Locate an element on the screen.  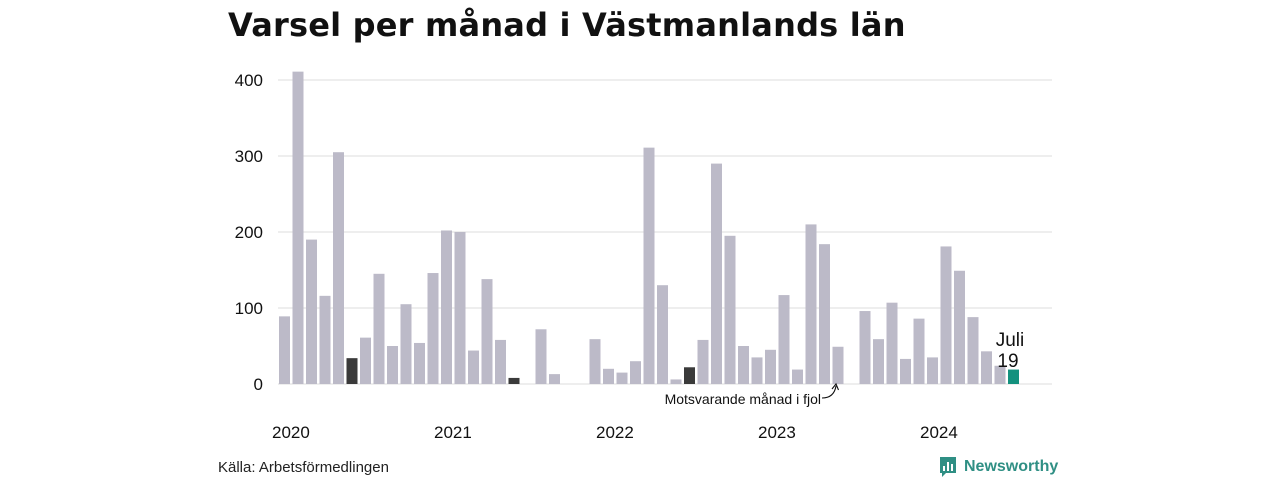
y-tick-label: 200 is located at coordinates (249, 232).